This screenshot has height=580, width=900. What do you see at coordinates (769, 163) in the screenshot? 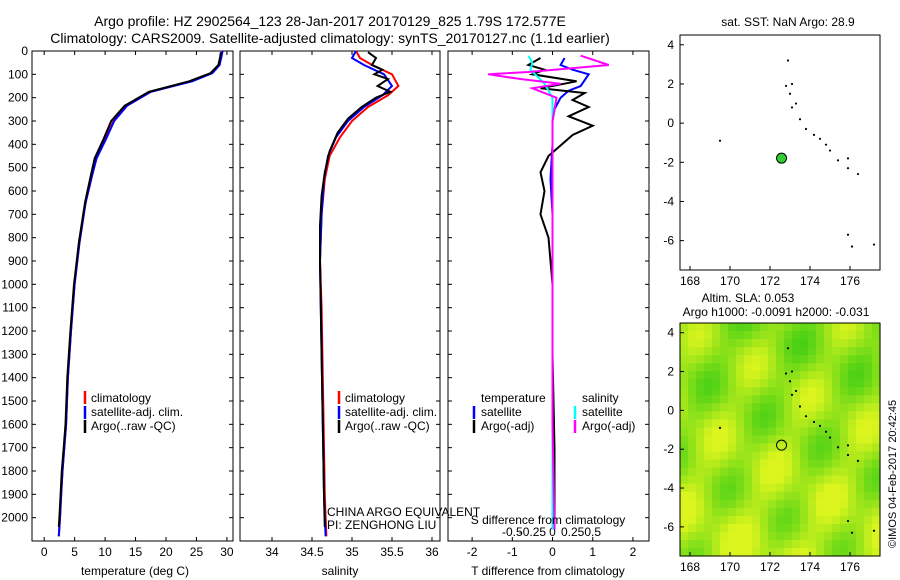
I see `sst-map-layer: 168 170 172 174 176 4 2 0 -2 -4 -6` at bounding box center [769, 163].